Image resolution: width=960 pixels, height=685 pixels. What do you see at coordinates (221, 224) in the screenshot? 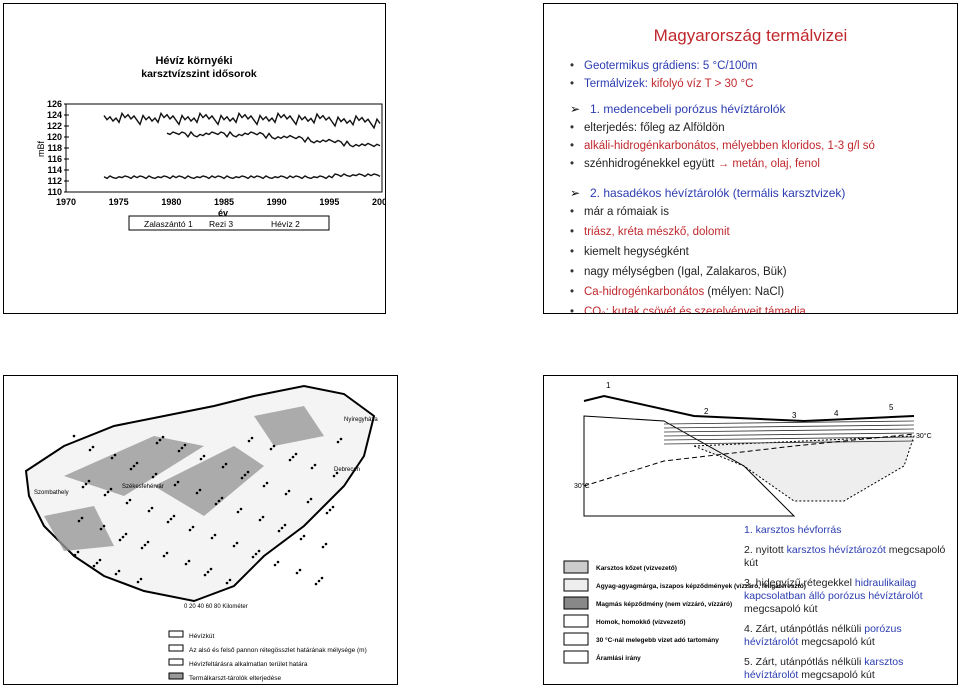
I see `legend-entry: Rezi 3` at bounding box center [221, 224].